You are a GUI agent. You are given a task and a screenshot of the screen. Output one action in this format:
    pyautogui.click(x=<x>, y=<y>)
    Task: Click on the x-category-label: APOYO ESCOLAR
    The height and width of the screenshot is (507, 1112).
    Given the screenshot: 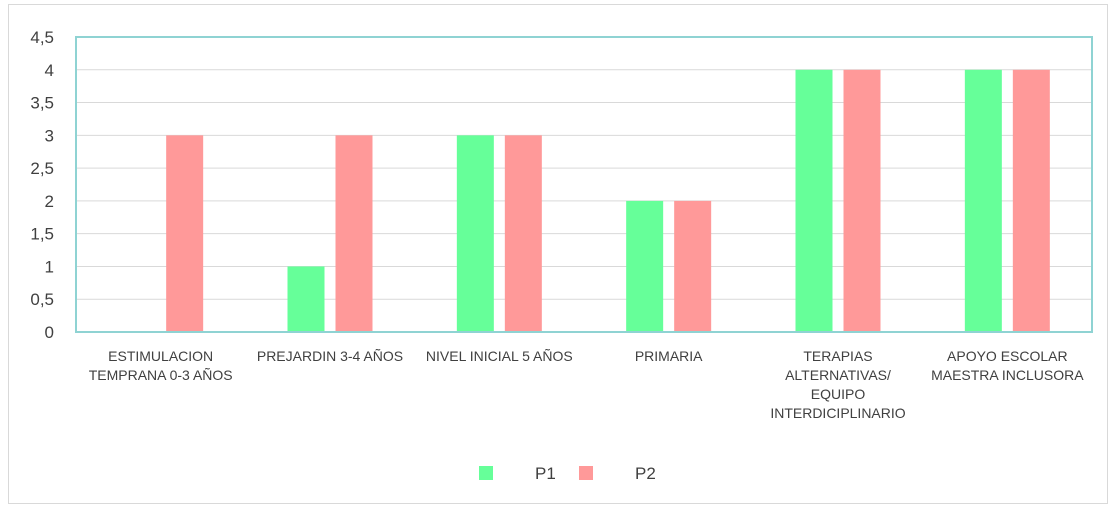 What is the action you would take?
    pyautogui.click(x=1007, y=356)
    